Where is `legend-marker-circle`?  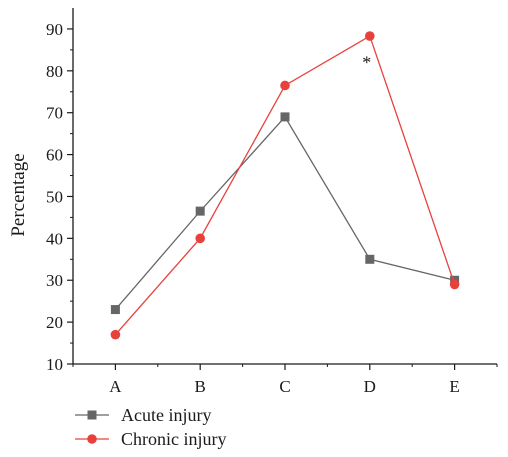 legend-marker-circle is located at coordinates (92, 439).